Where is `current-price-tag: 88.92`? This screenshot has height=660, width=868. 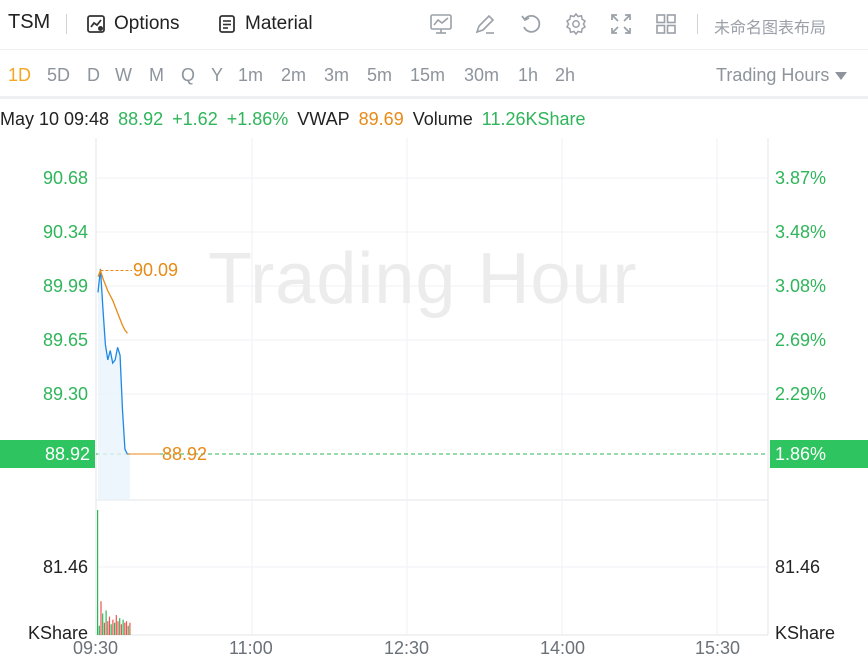
current-price-tag: 88.92 is located at coordinates (47, 454).